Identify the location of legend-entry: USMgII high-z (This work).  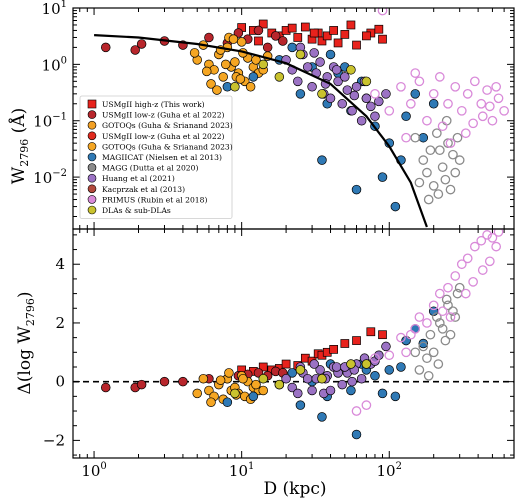
(146, 104).